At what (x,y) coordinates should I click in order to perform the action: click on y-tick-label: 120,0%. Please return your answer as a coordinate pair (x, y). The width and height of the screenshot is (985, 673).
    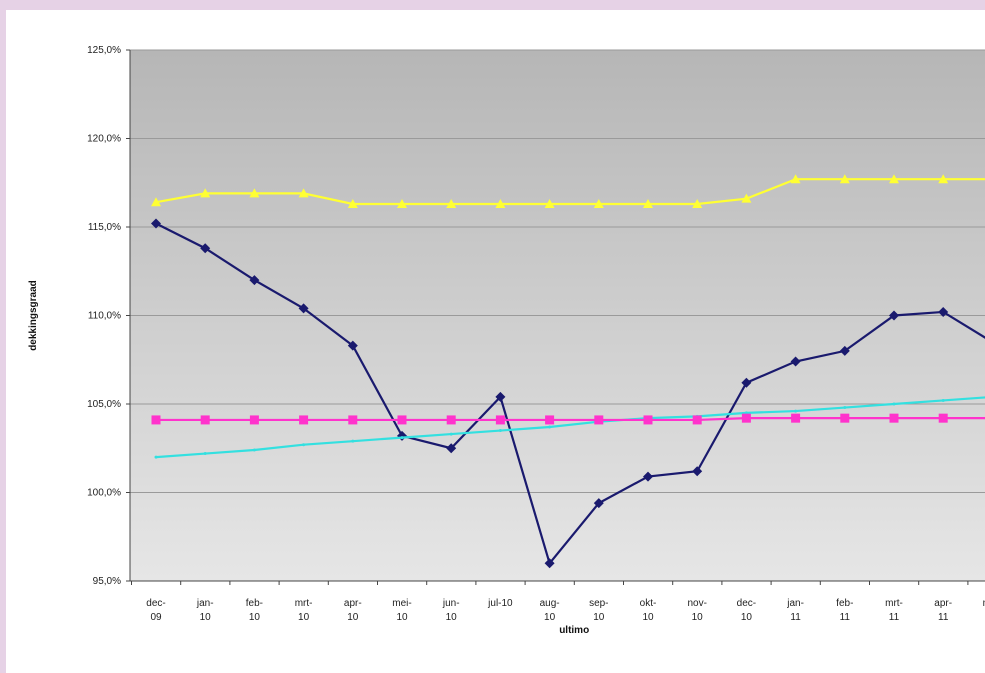
    Looking at the image, I should click on (104, 139).